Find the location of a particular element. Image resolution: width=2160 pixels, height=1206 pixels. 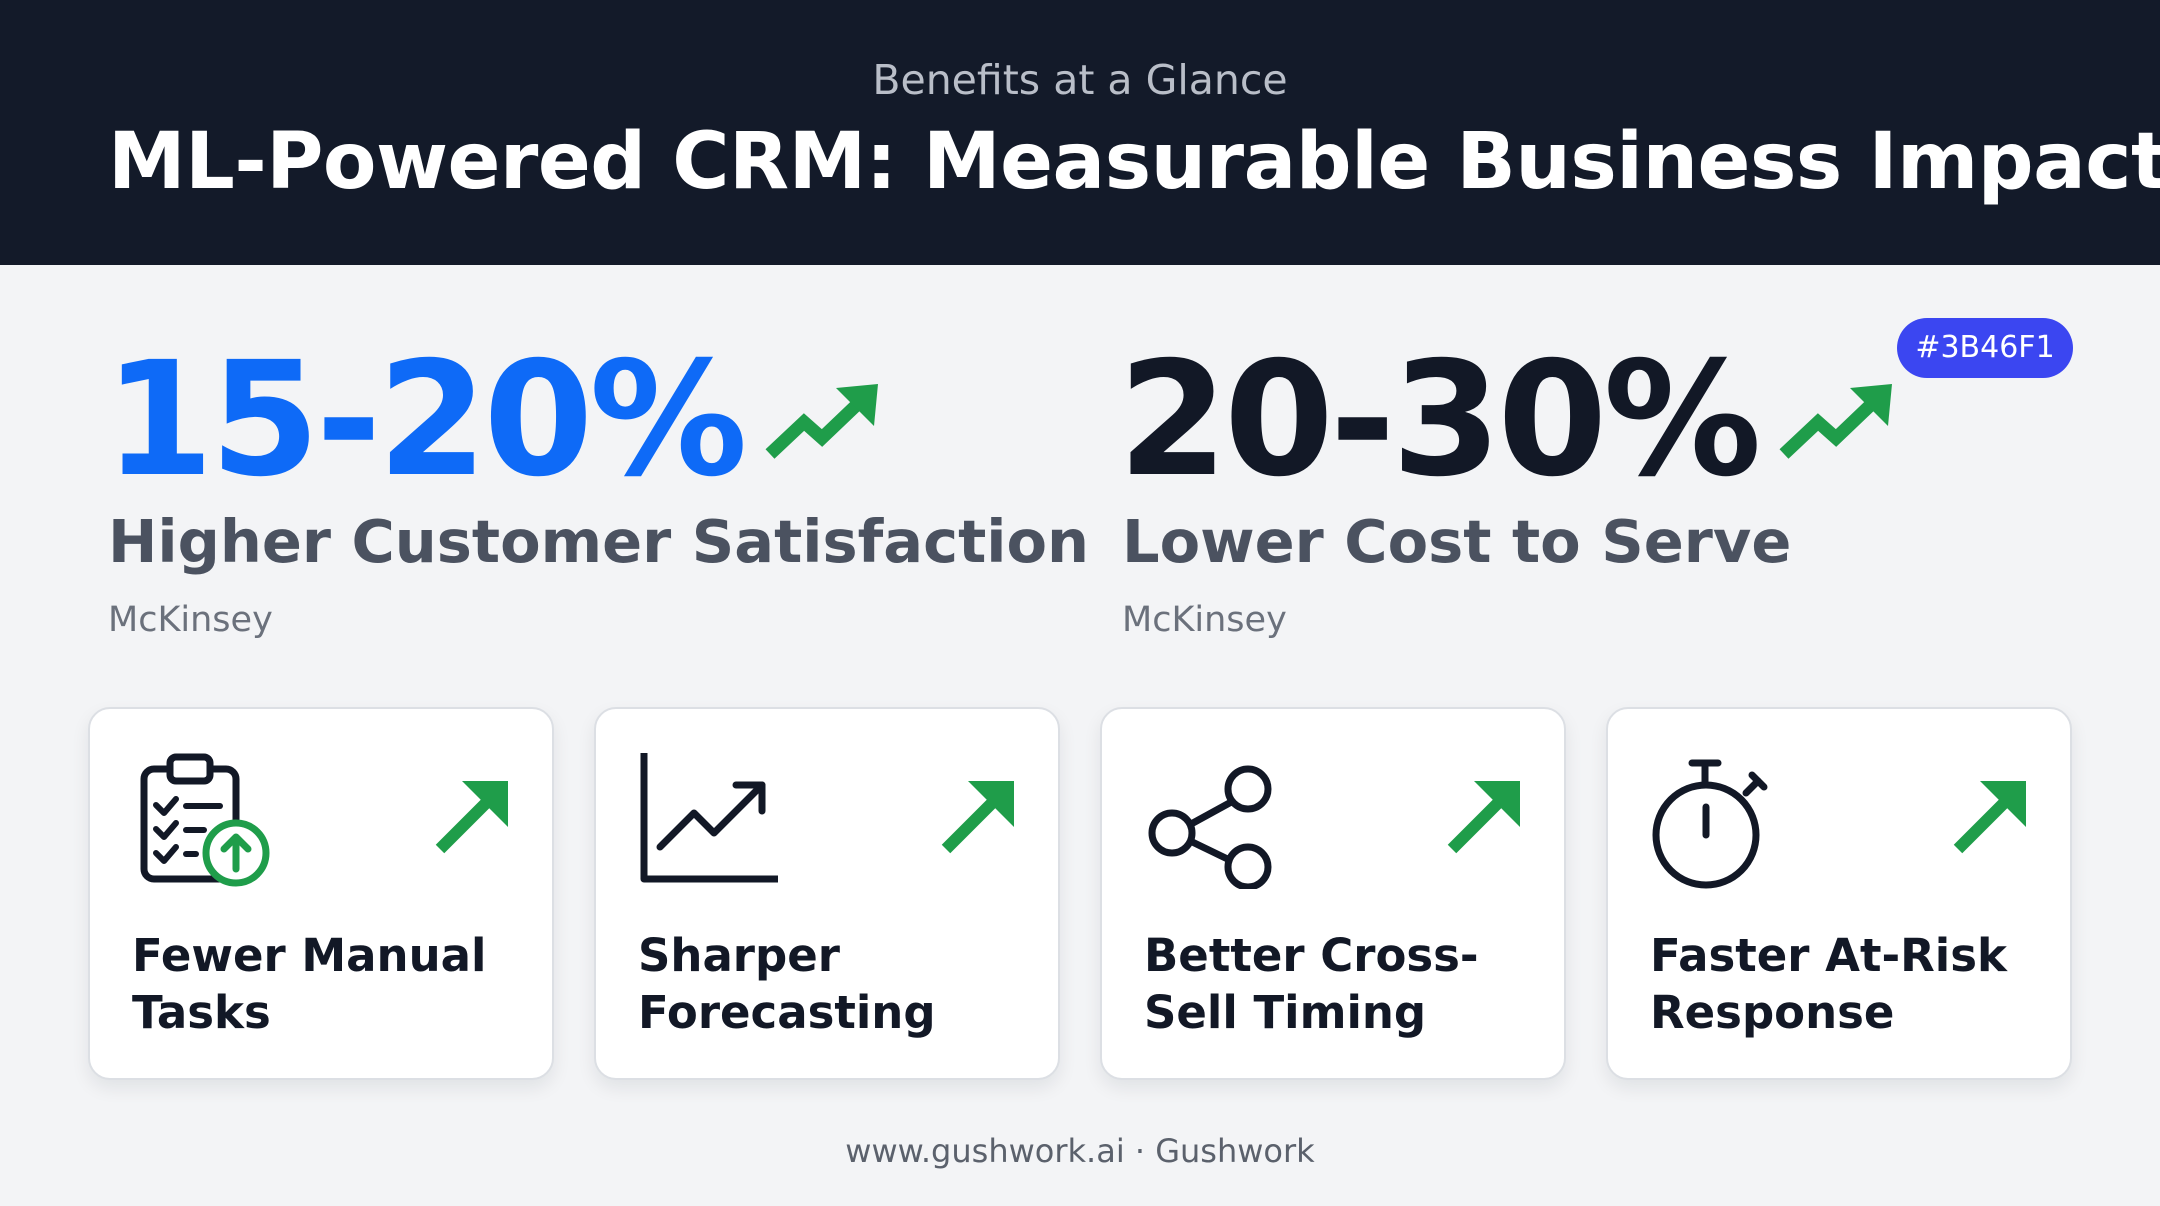

card-title: Faster At-Risk Response is located at coordinates (1828, 984).